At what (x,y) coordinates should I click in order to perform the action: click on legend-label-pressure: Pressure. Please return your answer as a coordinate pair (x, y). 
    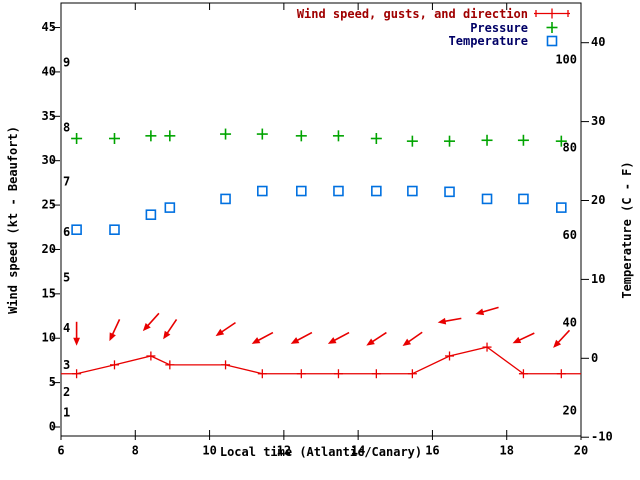
    Looking at the image, I should click on (499, 28).